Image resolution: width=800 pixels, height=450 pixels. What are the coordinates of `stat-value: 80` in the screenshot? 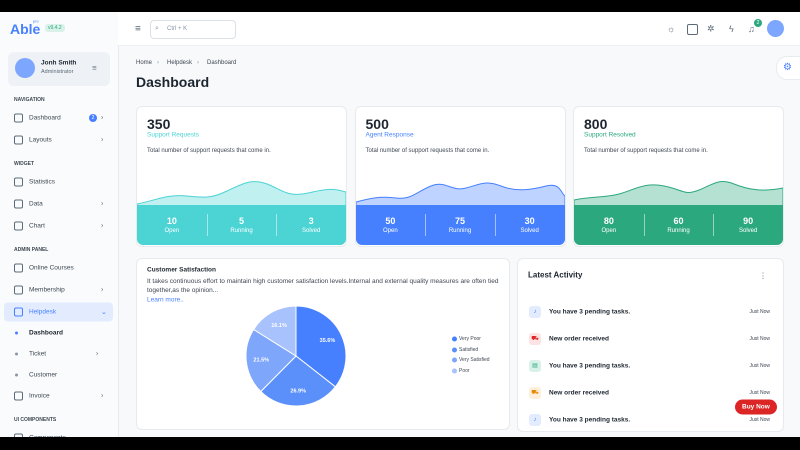 It's located at (608, 221).